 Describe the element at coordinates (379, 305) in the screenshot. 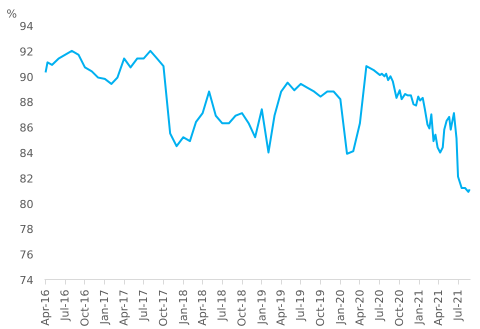

I see `x-tick-label: Jul-20` at that location.